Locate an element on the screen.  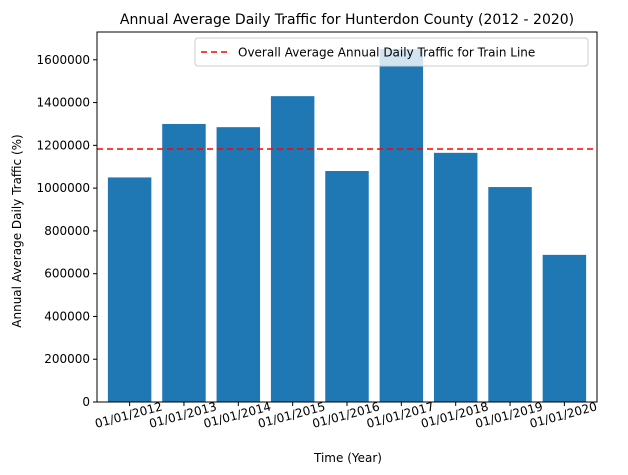
bar-01/01/2015 is located at coordinates (292, 249).